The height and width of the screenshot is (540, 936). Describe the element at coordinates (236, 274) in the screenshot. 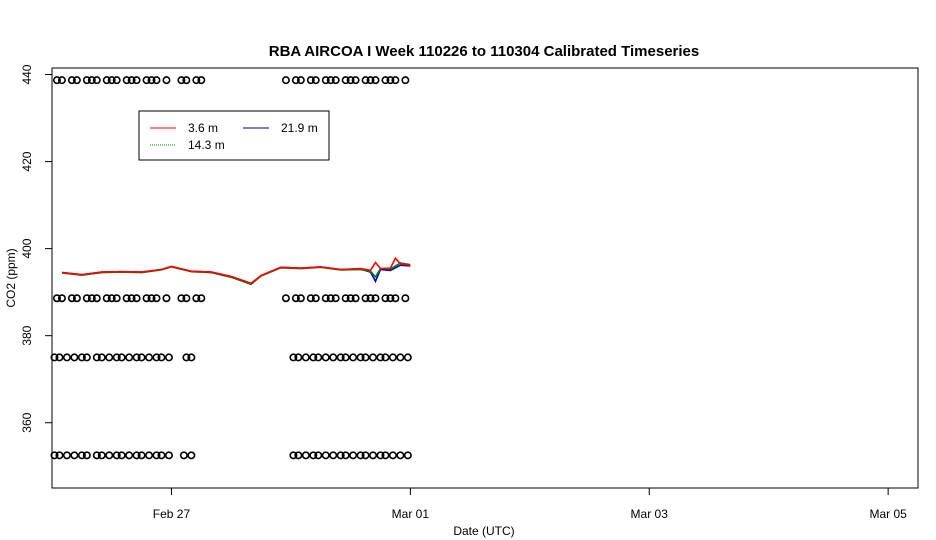

I see `series-line-14.3m` at that location.